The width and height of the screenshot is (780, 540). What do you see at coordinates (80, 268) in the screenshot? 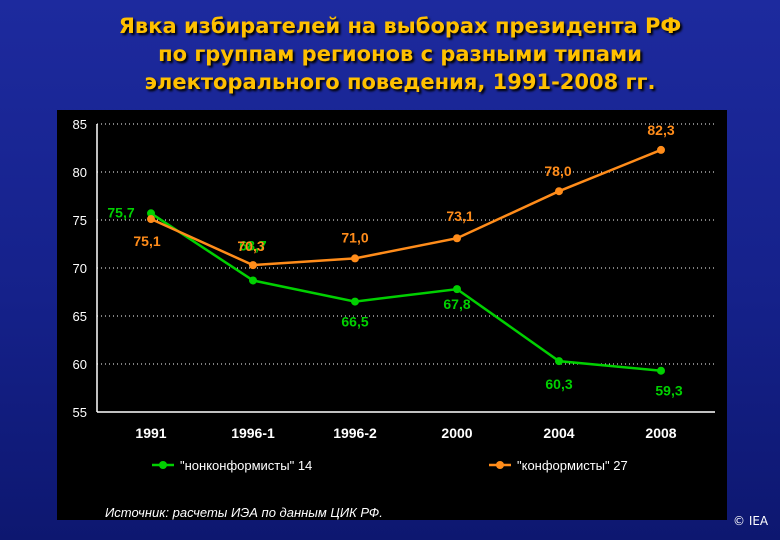
I see `y-tick-label-70: 70` at bounding box center [80, 268].